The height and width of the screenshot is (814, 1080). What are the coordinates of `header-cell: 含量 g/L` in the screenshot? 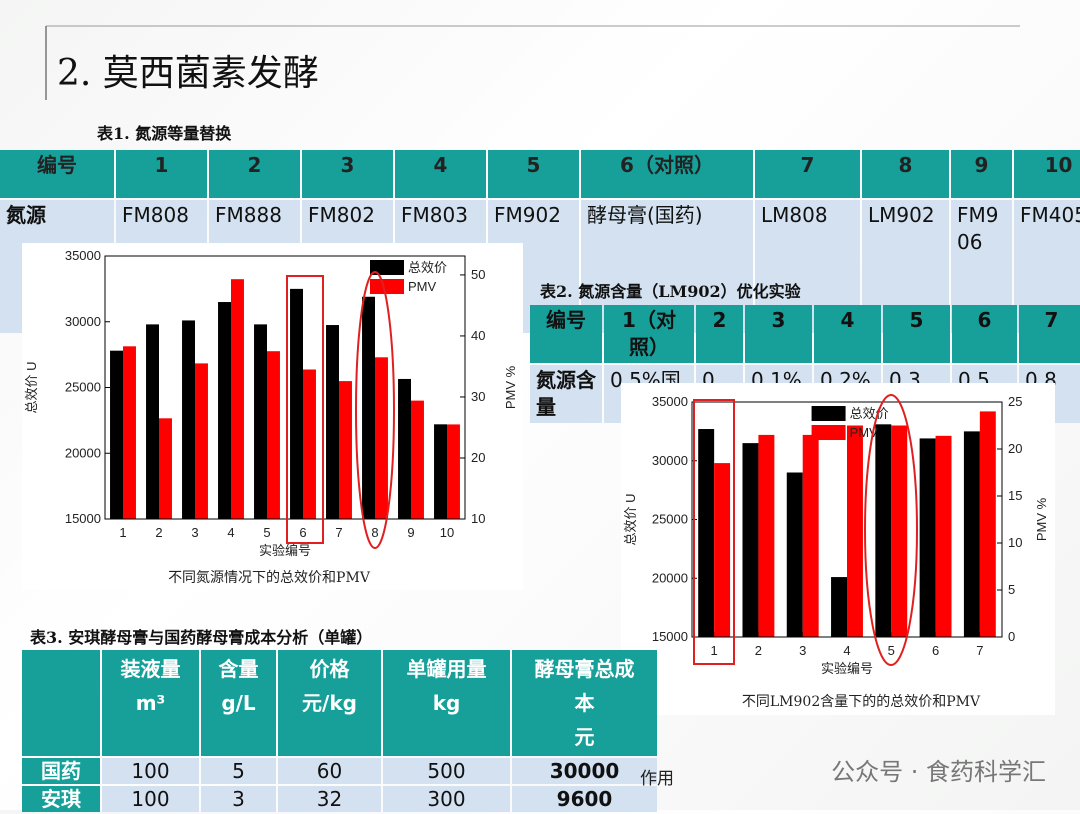 It's located at (238, 703).